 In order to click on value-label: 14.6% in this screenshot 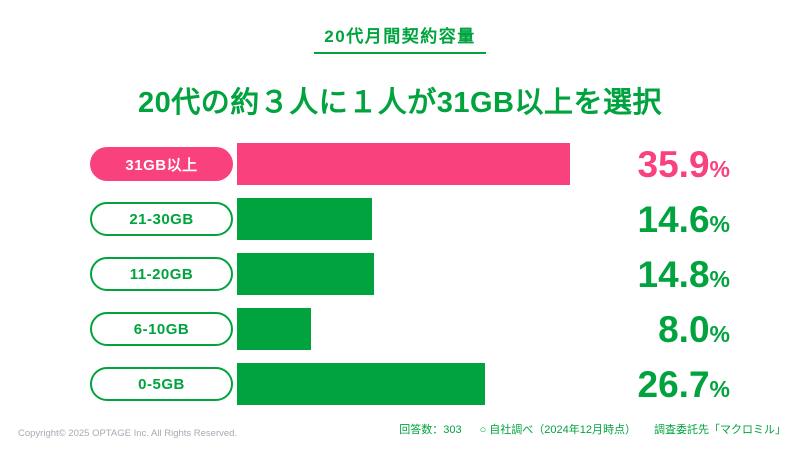, I will do `click(684, 219)`.